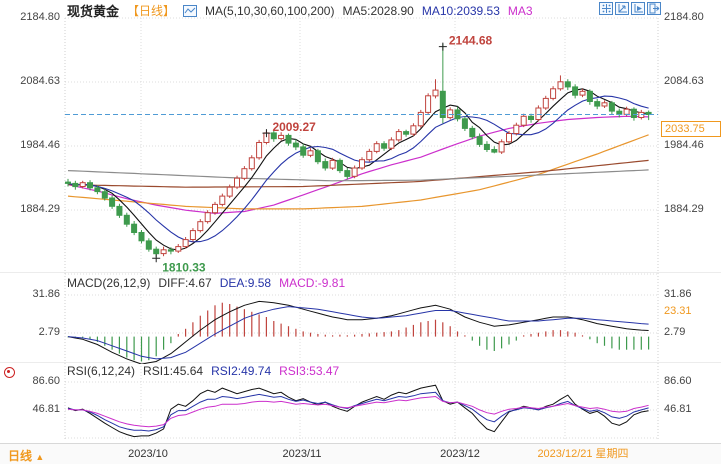  I want to click on play-forward-tool-icon, so click(638, 8).